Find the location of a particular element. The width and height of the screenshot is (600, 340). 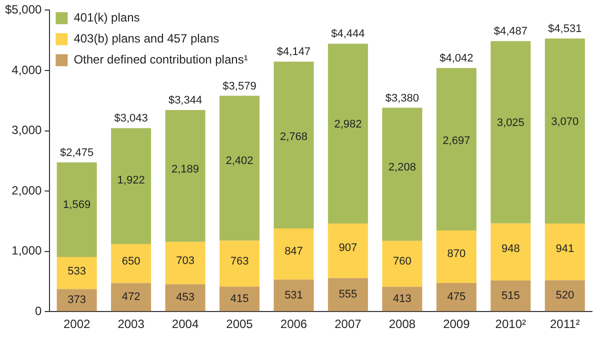

y-tick-label: 0 is located at coordinates (38, 311).